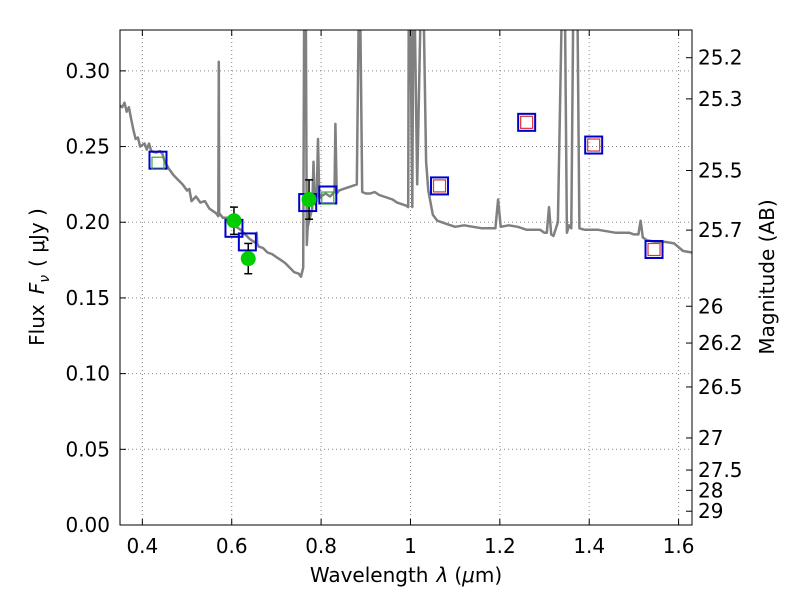 This screenshot has height=604, width=800. Describe the element at coordinates (87, 222) in the screenshot. I see `y-tick-label: 0.20` at that location.